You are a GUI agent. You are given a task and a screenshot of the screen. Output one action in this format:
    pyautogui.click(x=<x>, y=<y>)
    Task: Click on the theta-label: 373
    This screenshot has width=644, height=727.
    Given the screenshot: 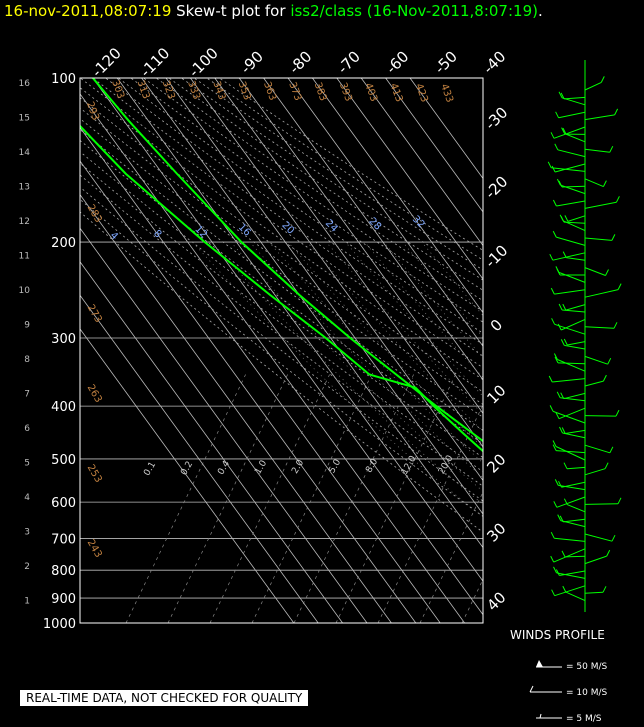 What is the action you would take?
    pyautogui.click(x=294, y=92)
    